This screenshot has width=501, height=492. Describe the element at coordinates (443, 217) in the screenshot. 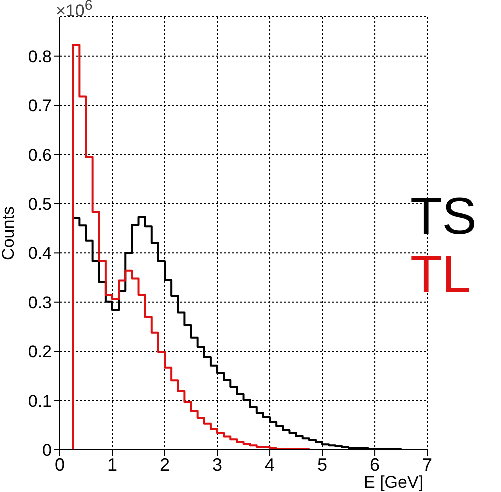

I see `text: TS` at that location.